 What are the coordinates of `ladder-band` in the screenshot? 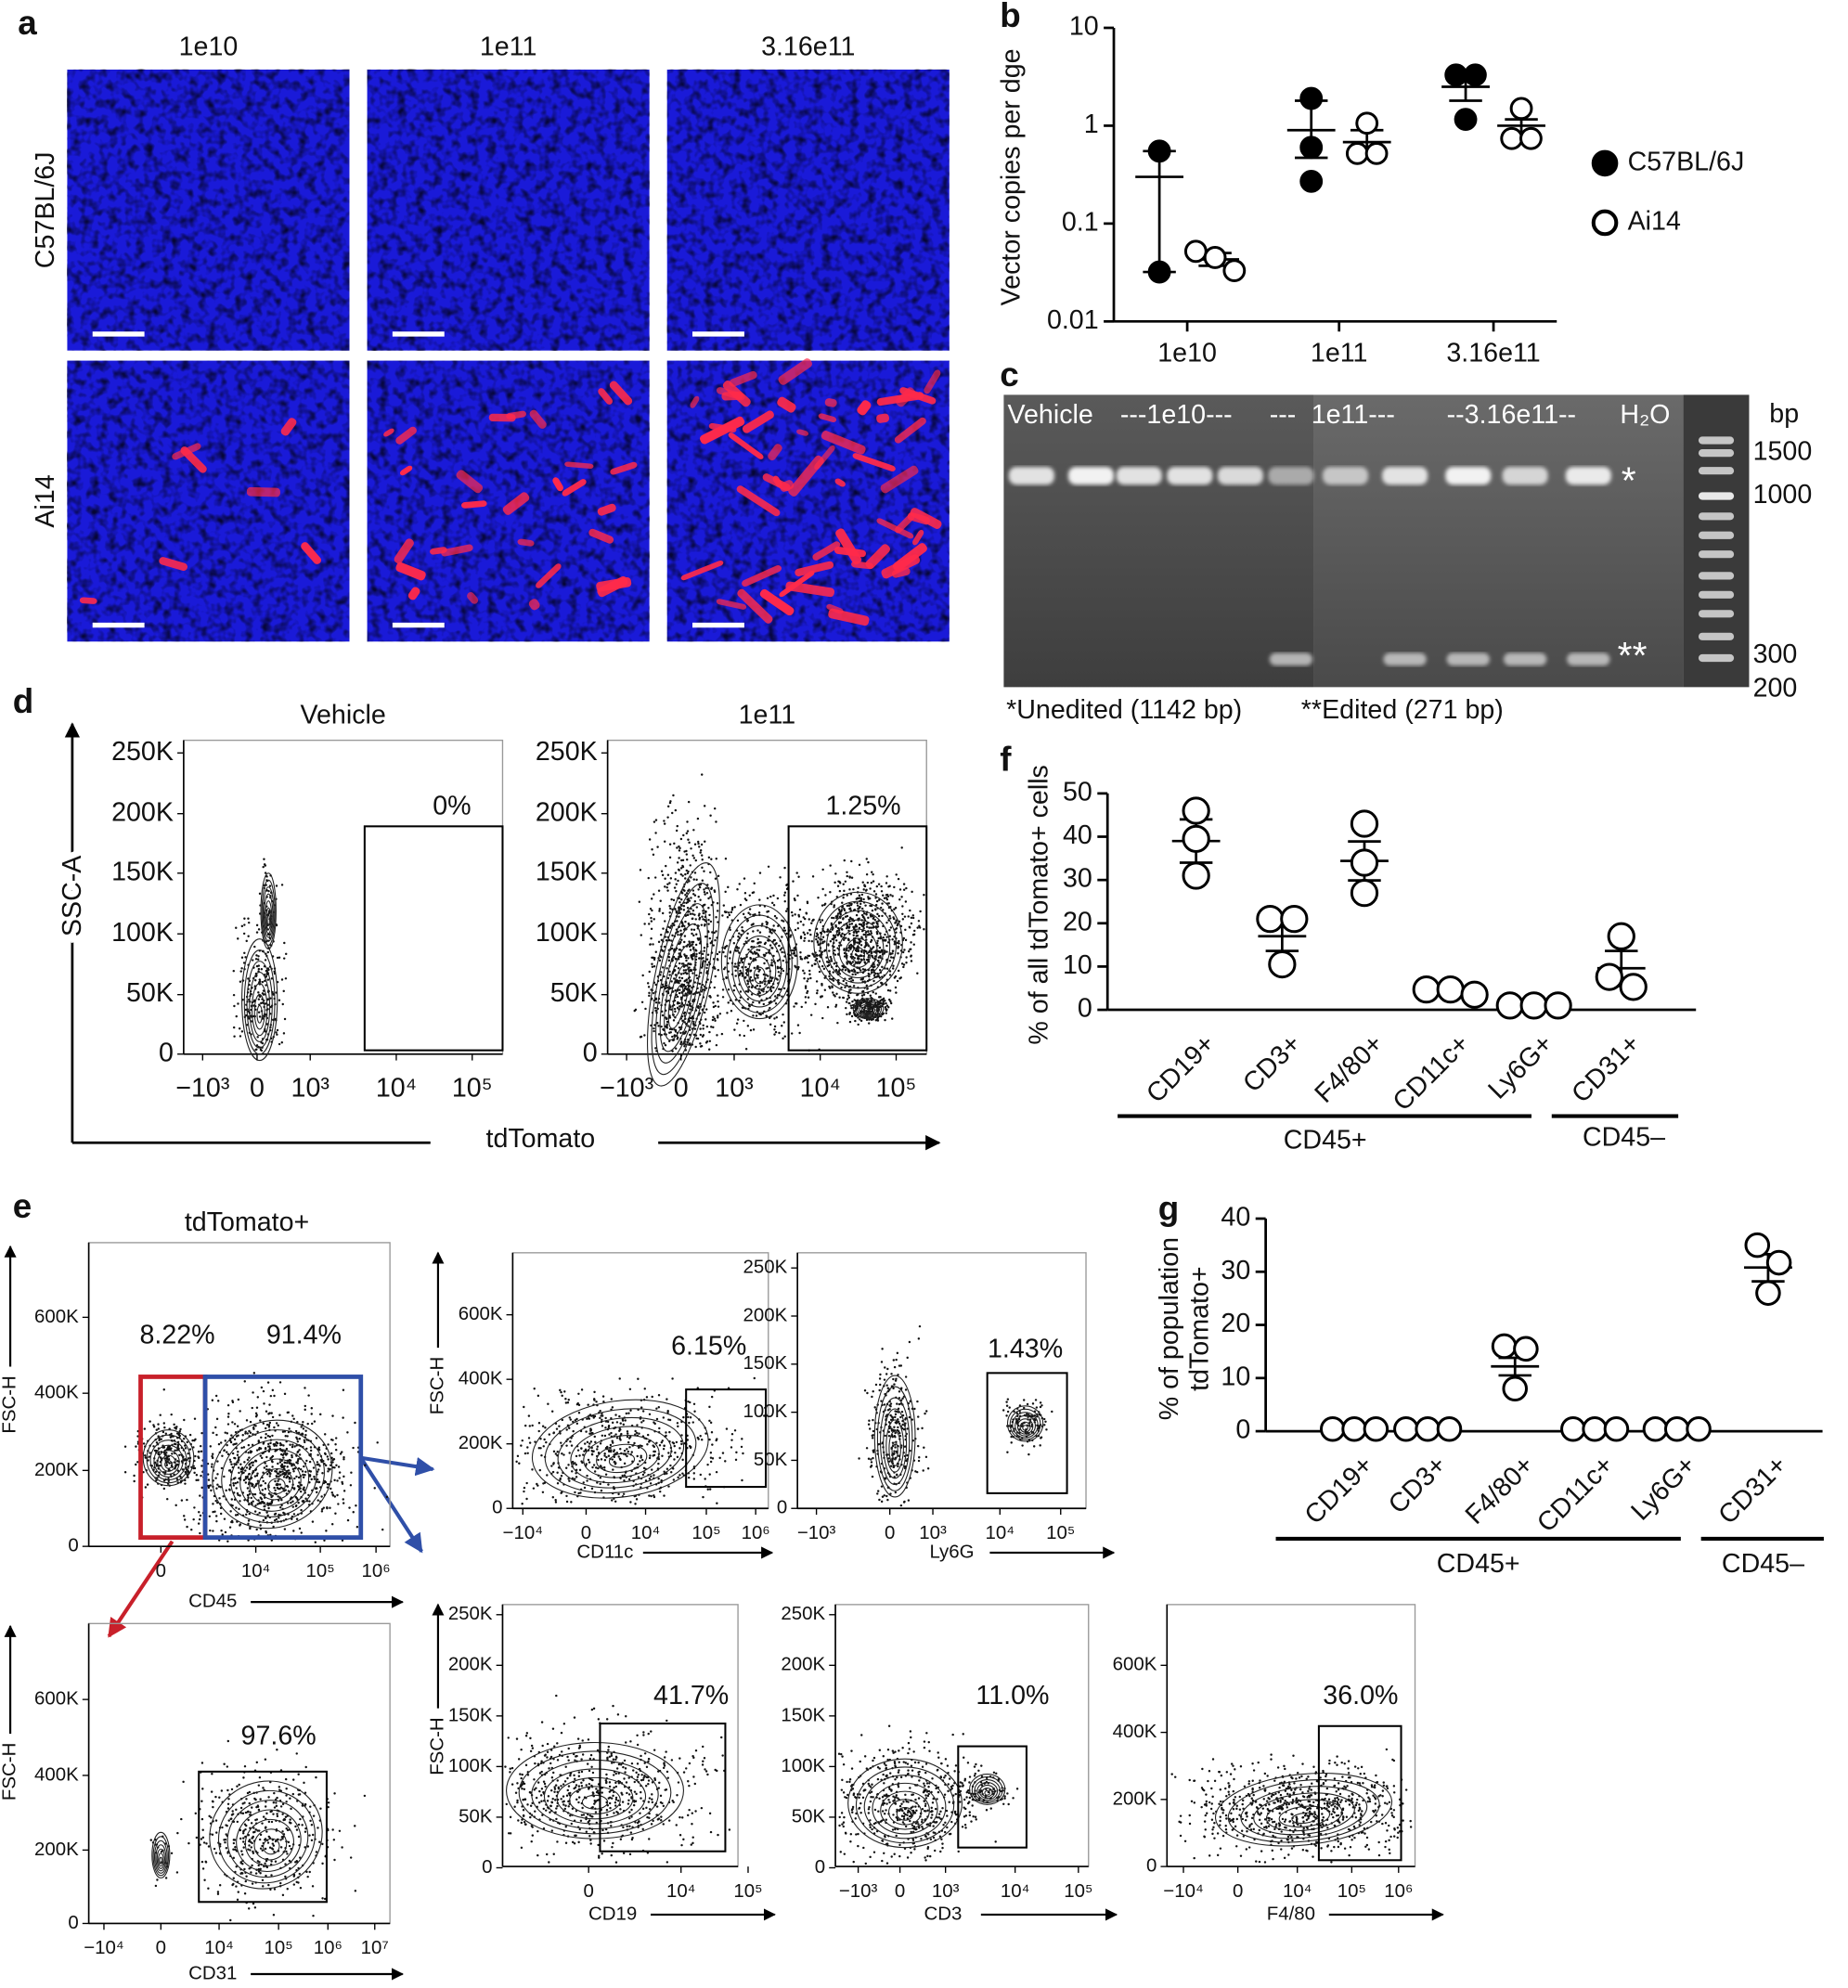 It's located at (1716, 471).